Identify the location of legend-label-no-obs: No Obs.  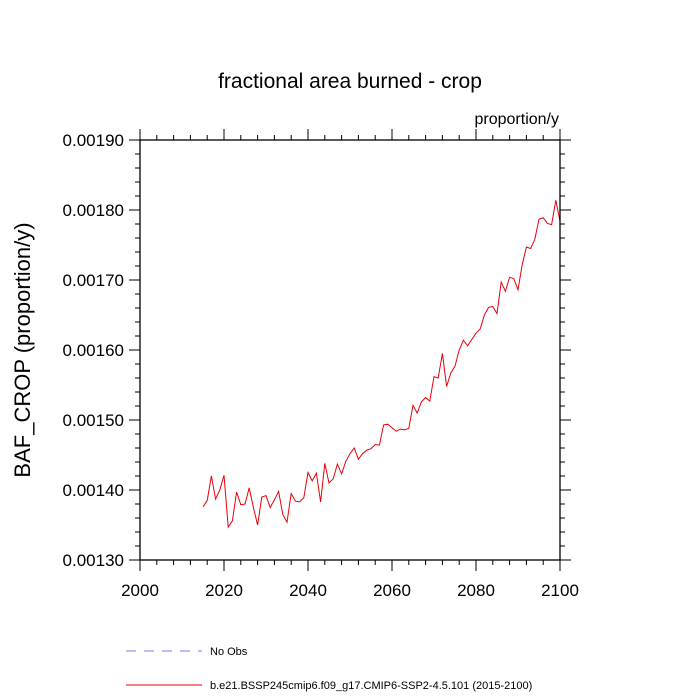
(229, 652).